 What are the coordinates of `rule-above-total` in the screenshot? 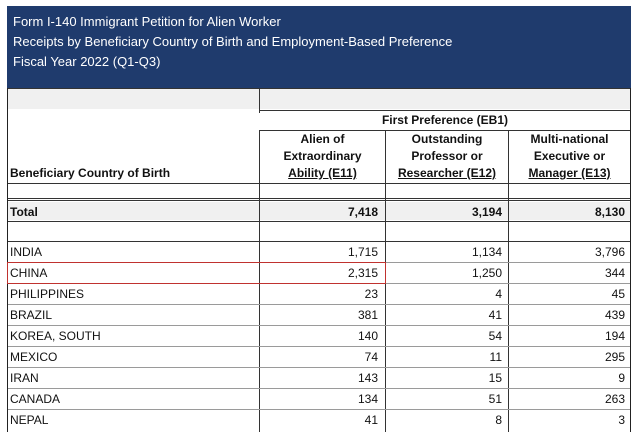 It's located at (319, 199).